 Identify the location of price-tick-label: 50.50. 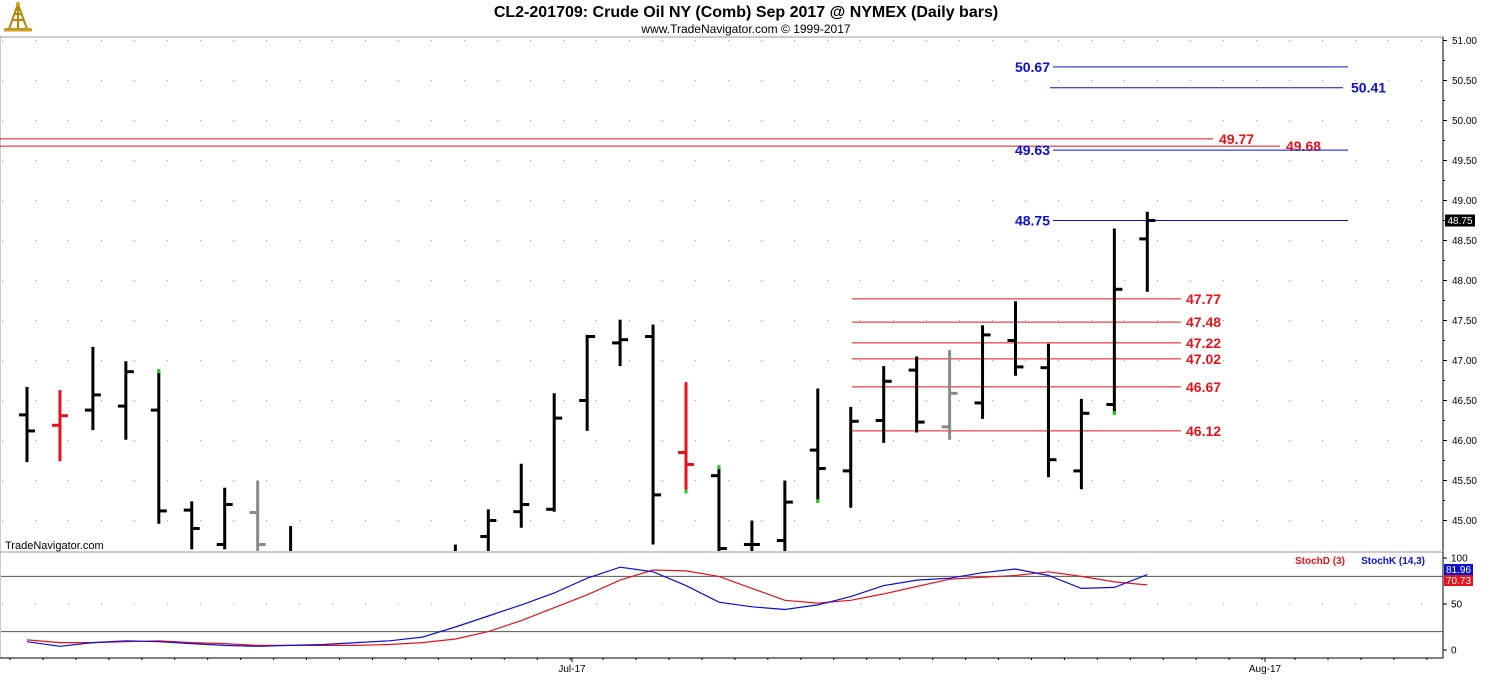
(1464, 81).